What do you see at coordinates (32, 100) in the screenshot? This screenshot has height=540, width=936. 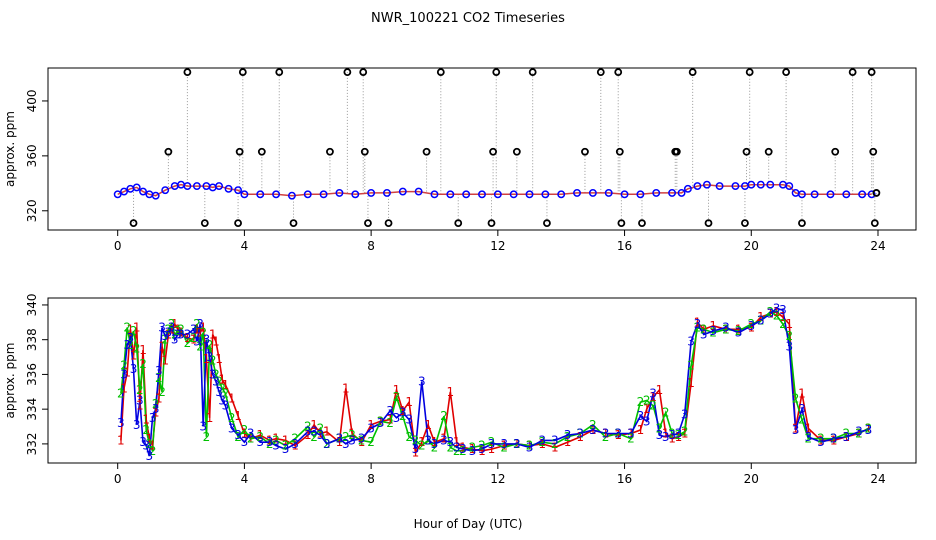 I see `y-tick-label: 400` at bounding box center [32, 100].